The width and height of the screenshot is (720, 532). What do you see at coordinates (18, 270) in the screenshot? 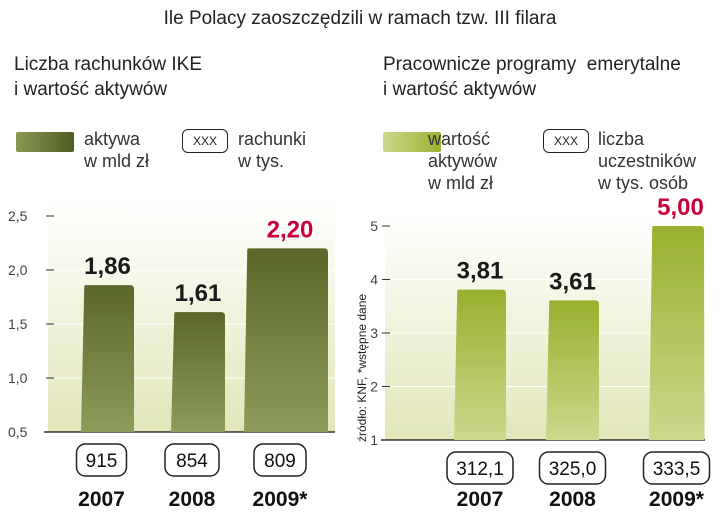
I see `ike-tick-label: 2,0` at bounding box center [18, 270].